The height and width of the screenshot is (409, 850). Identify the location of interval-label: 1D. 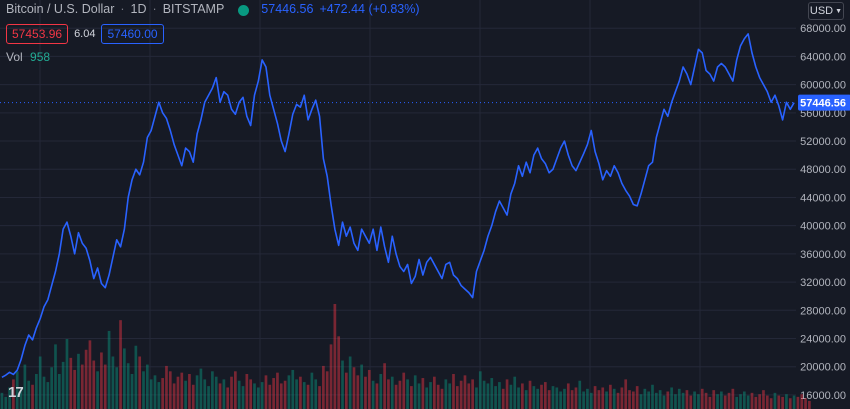
(138, 9).